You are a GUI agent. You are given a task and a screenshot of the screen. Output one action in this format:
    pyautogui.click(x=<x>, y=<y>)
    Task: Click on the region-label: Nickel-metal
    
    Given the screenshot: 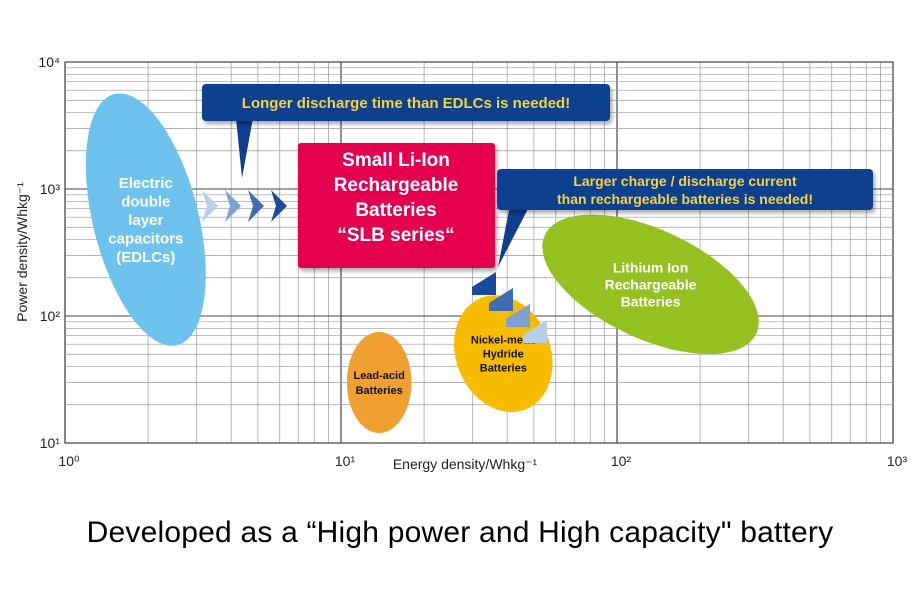 What is the action you would take?
    pyautogui.click(x=503, y=341)
    